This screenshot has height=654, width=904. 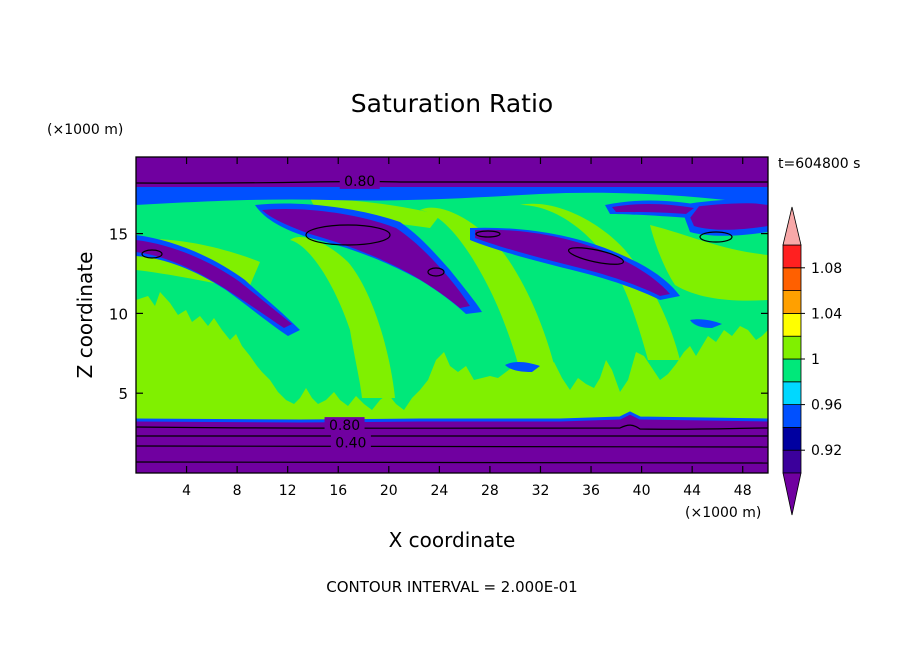 What do you see at coordinates (118, 235) in the screenshot?
I see `y-tick-label: 15` at bounding box center [118, 235].